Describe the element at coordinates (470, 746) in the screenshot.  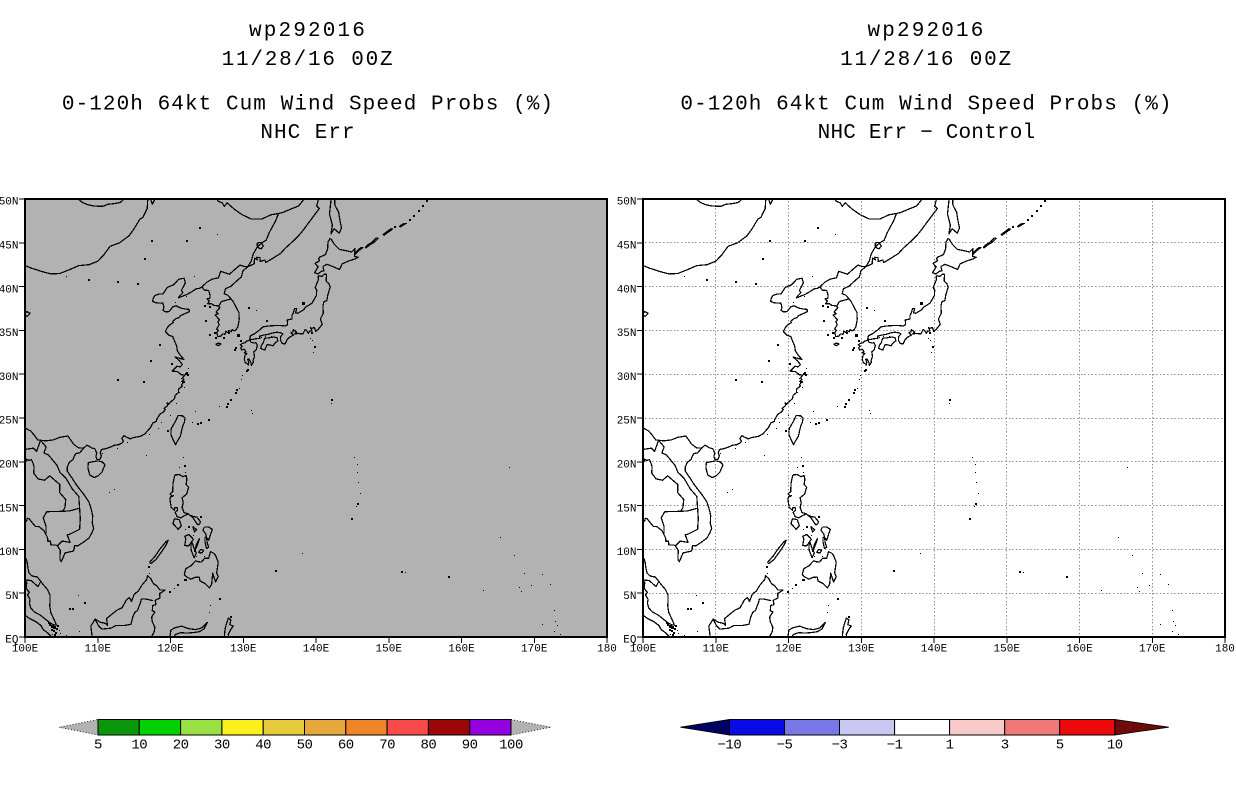
I see `svg-text: 90` at that location.